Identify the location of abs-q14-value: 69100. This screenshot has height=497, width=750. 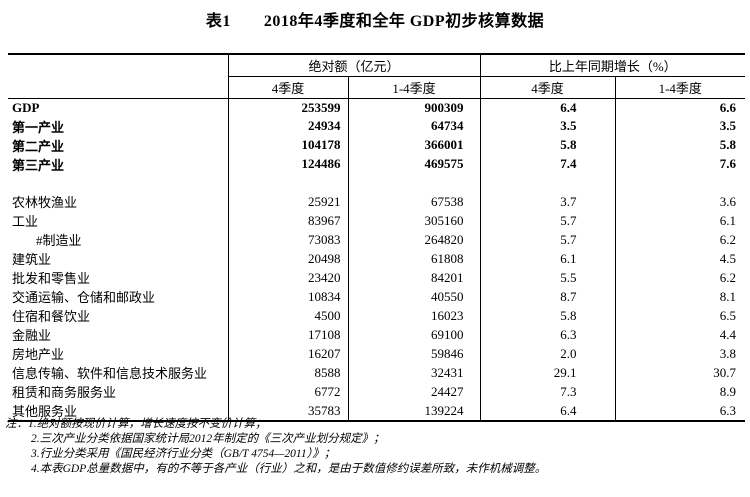
(414, 335).